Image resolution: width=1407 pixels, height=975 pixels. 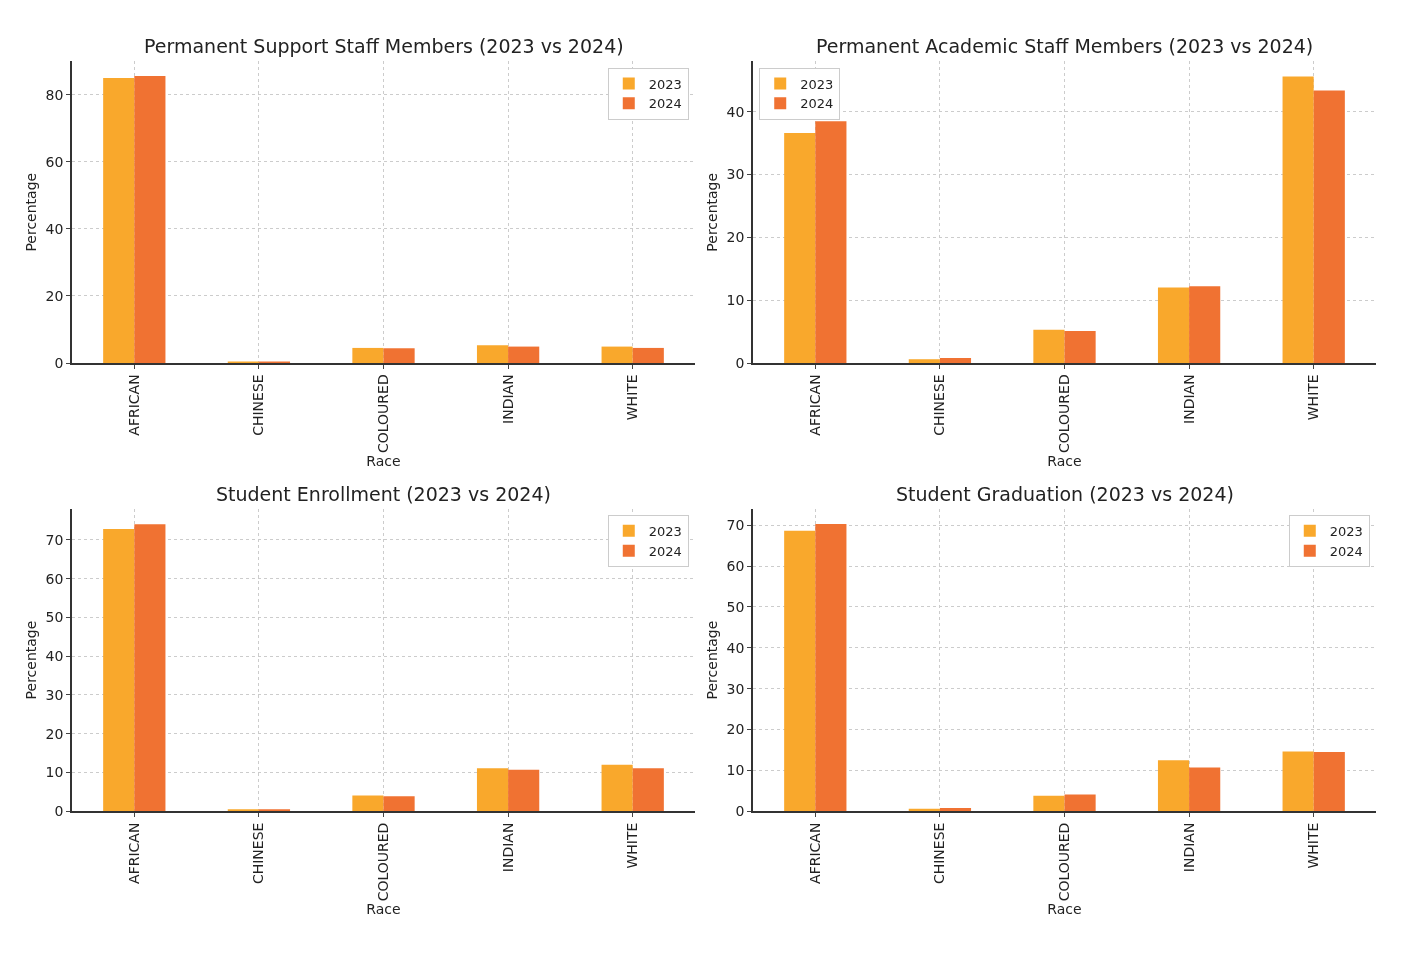 I want to click on y-tick-label: 80, so click(x=54, y=94).